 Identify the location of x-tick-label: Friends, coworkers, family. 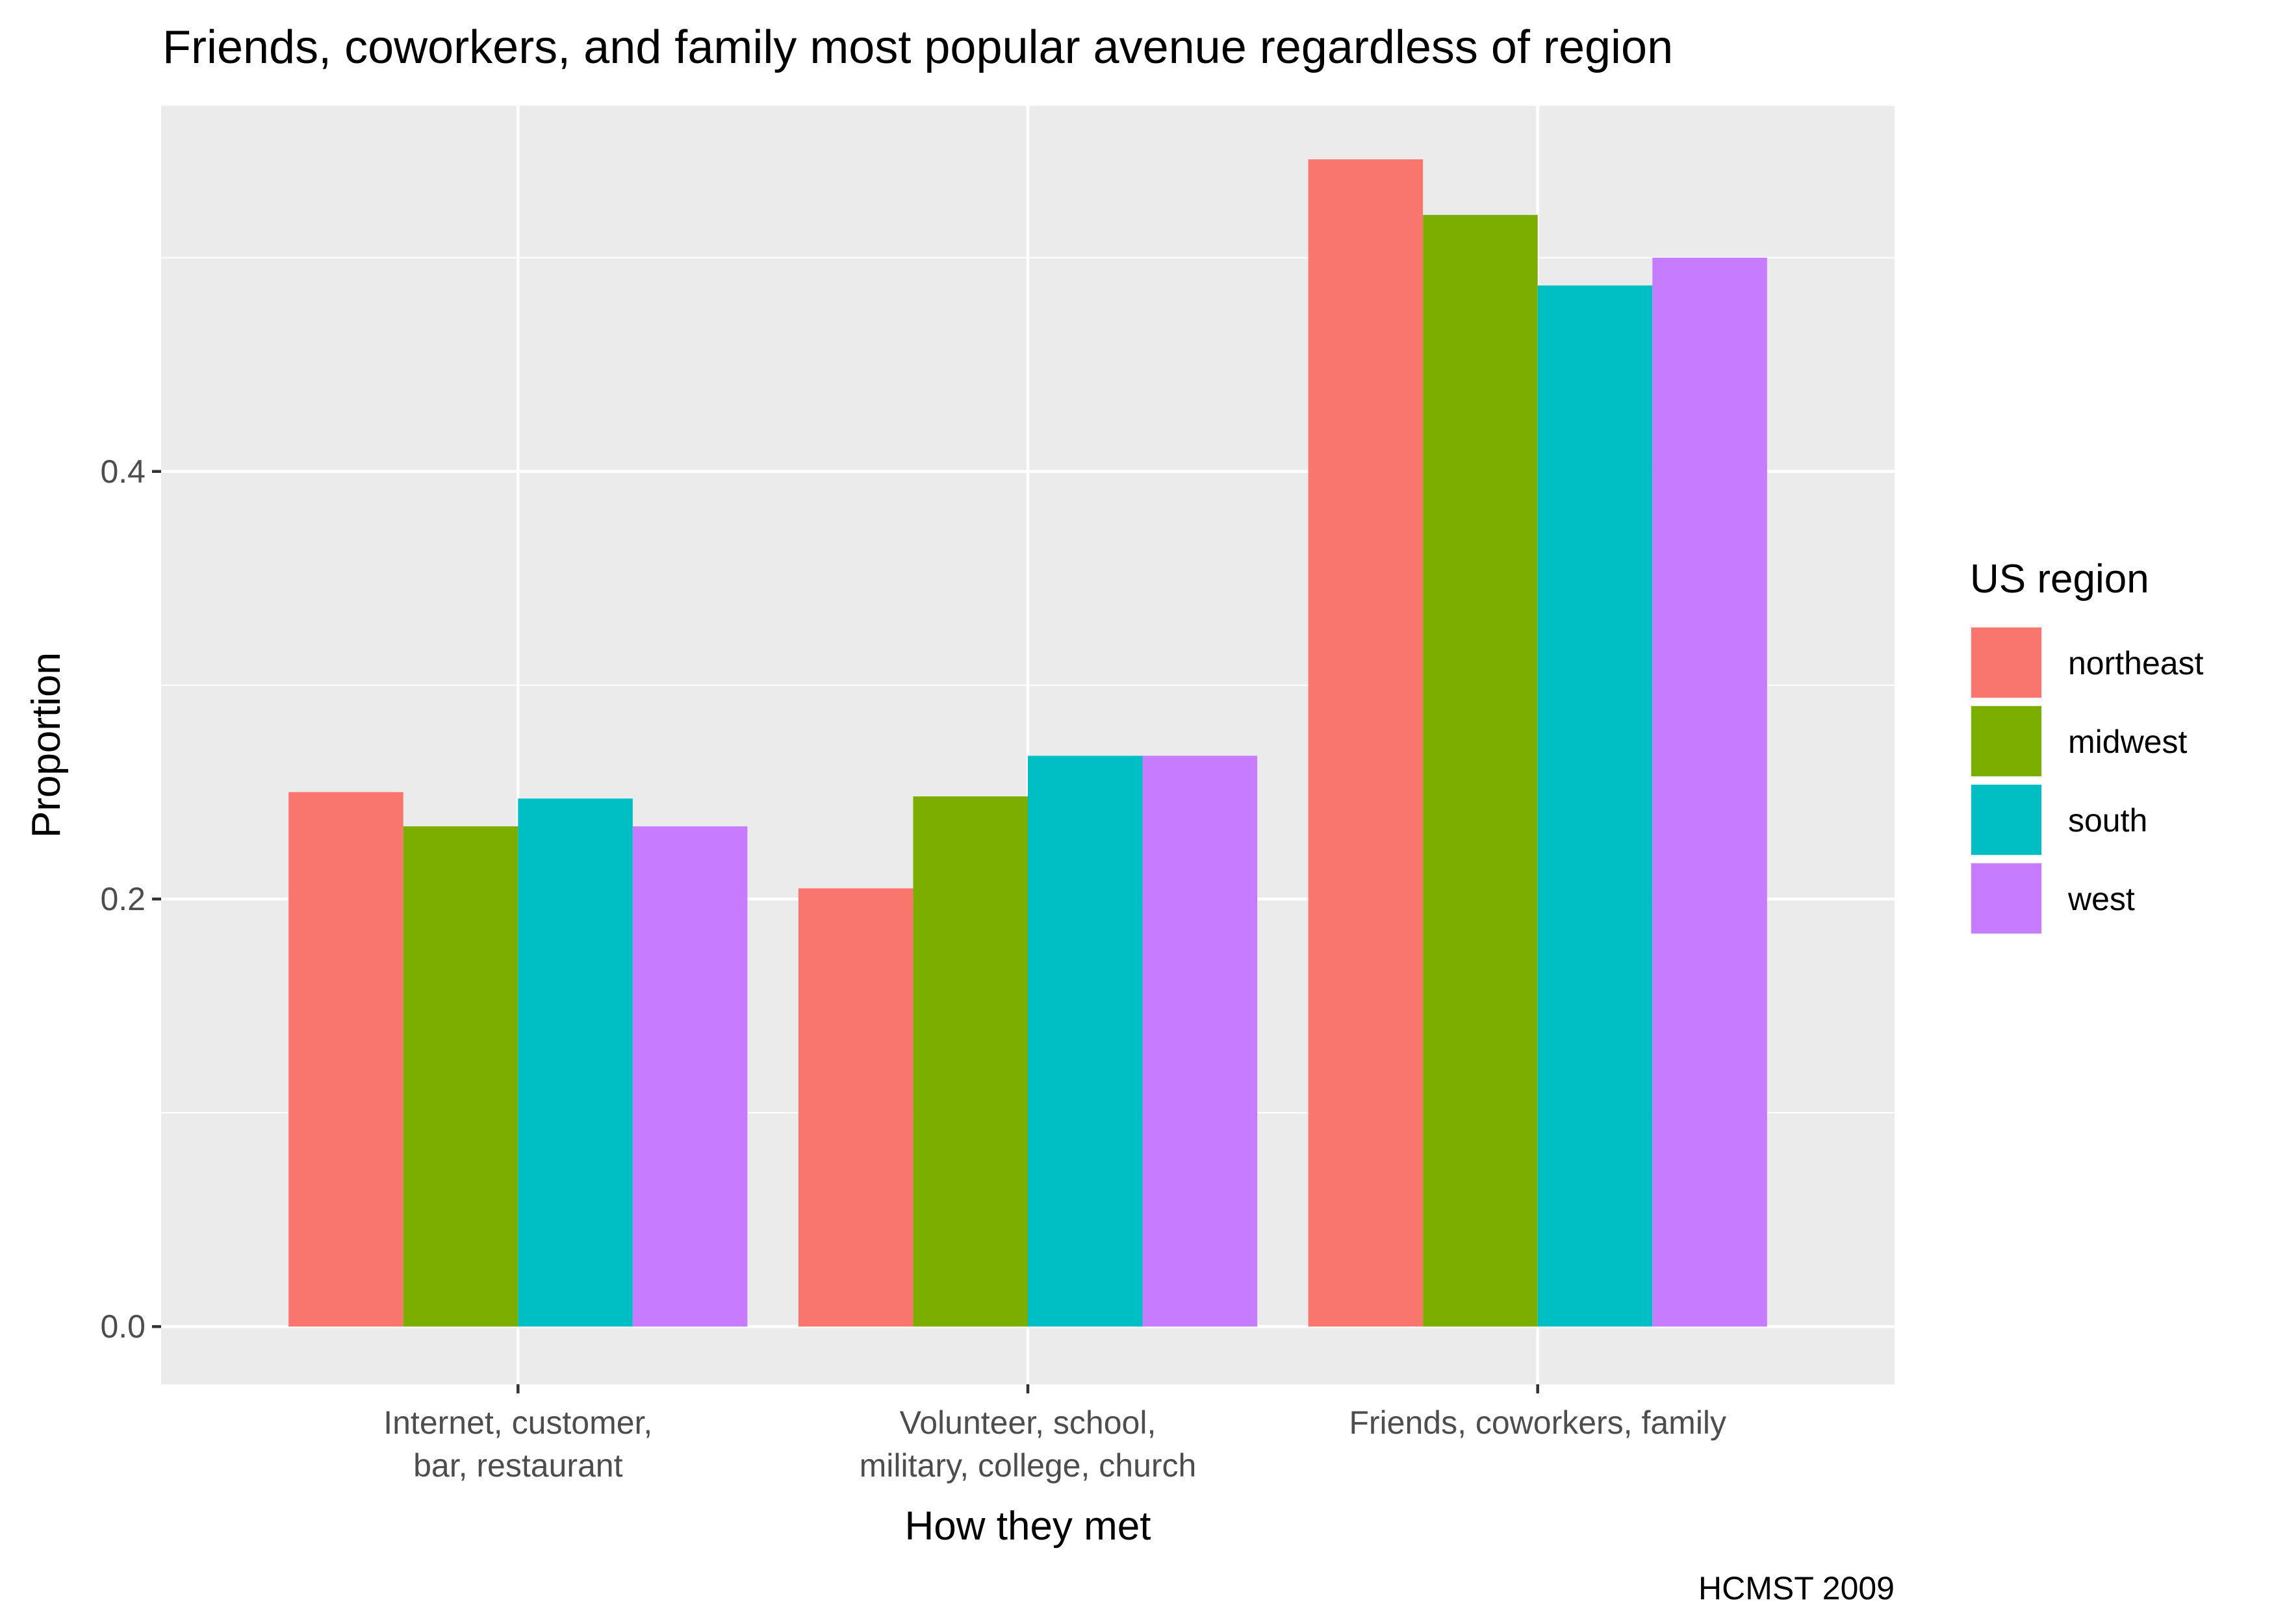
(1537, 1422).